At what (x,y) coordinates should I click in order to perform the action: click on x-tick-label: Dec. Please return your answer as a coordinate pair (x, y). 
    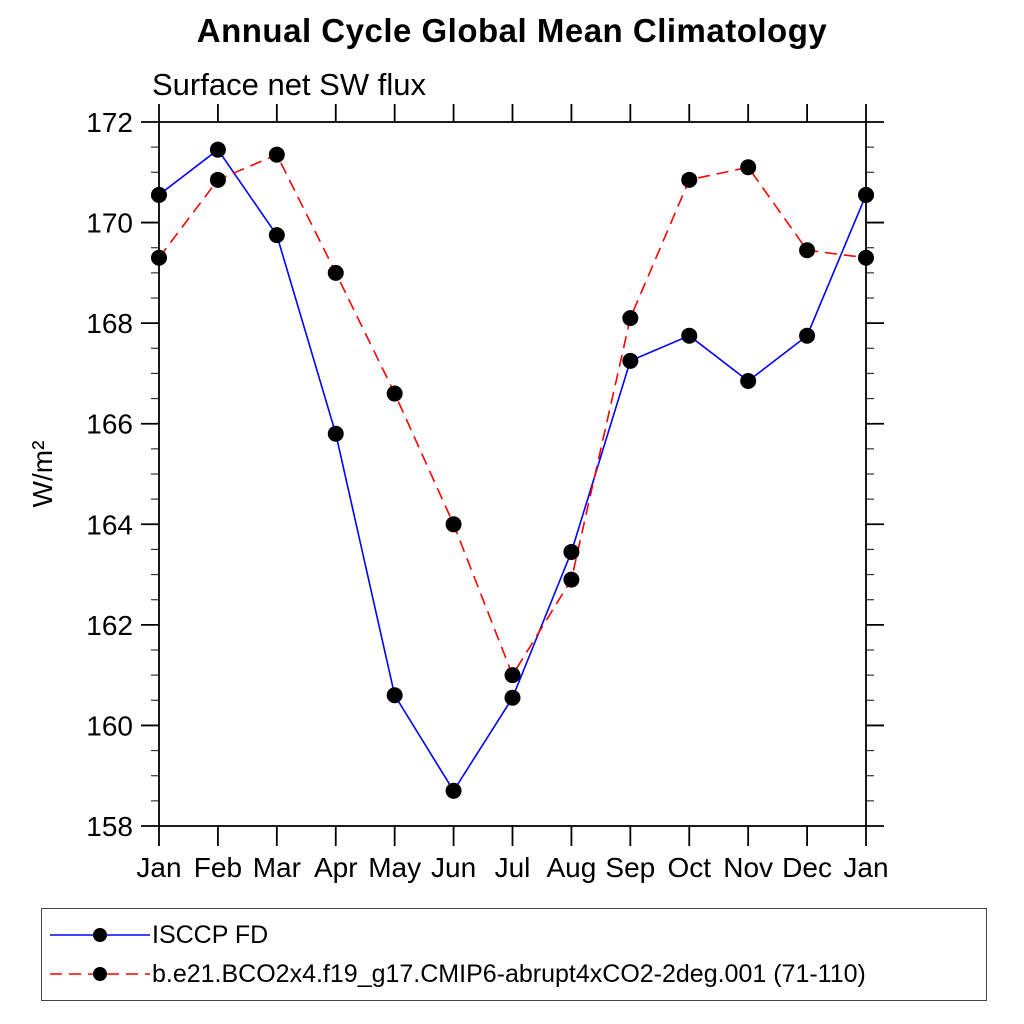
    Looking at the image, I should click on (807, 867).